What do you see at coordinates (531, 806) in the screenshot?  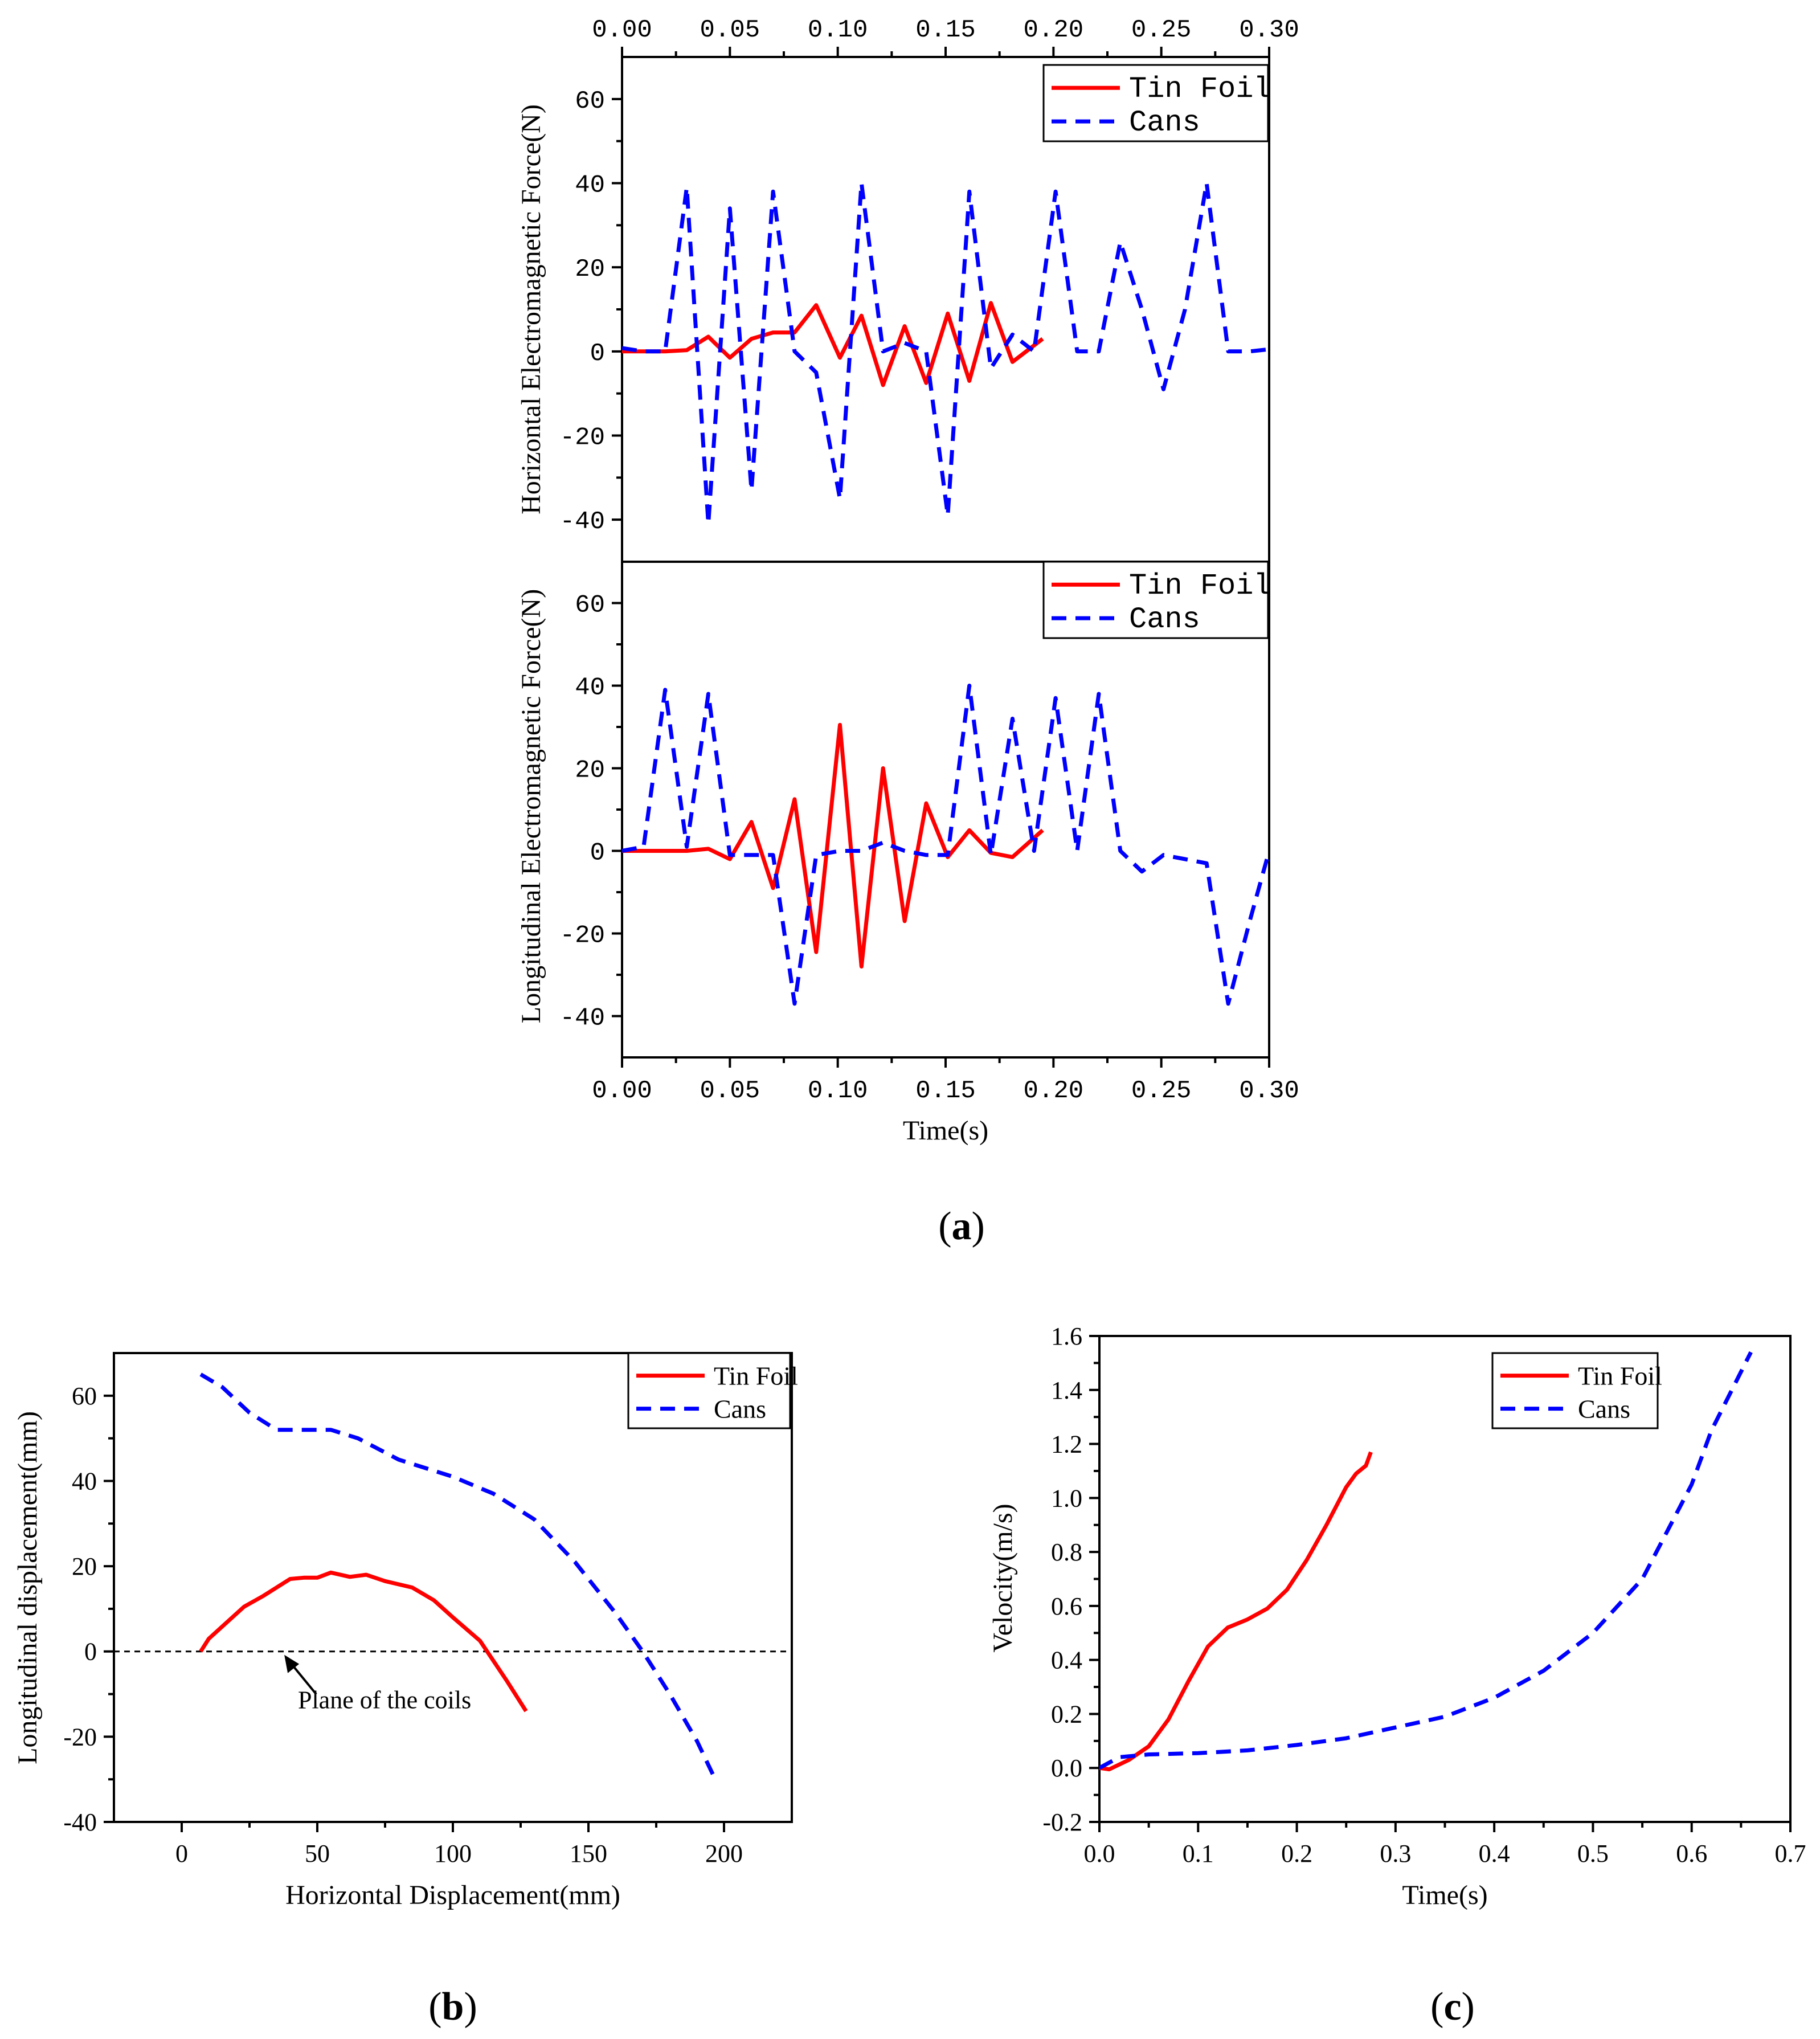 I see `y-axis-title: Longitudinal Electromagnetic Force(N)` at bounding box center [531, 806].